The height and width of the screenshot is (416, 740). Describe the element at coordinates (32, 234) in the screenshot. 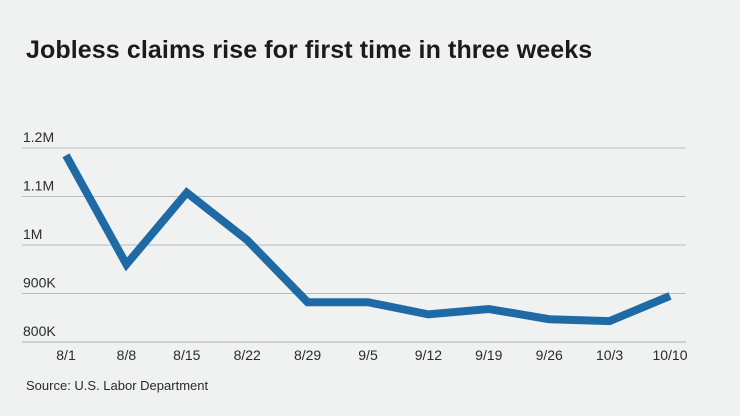

I see `y-tick-label: 1M` at that location.